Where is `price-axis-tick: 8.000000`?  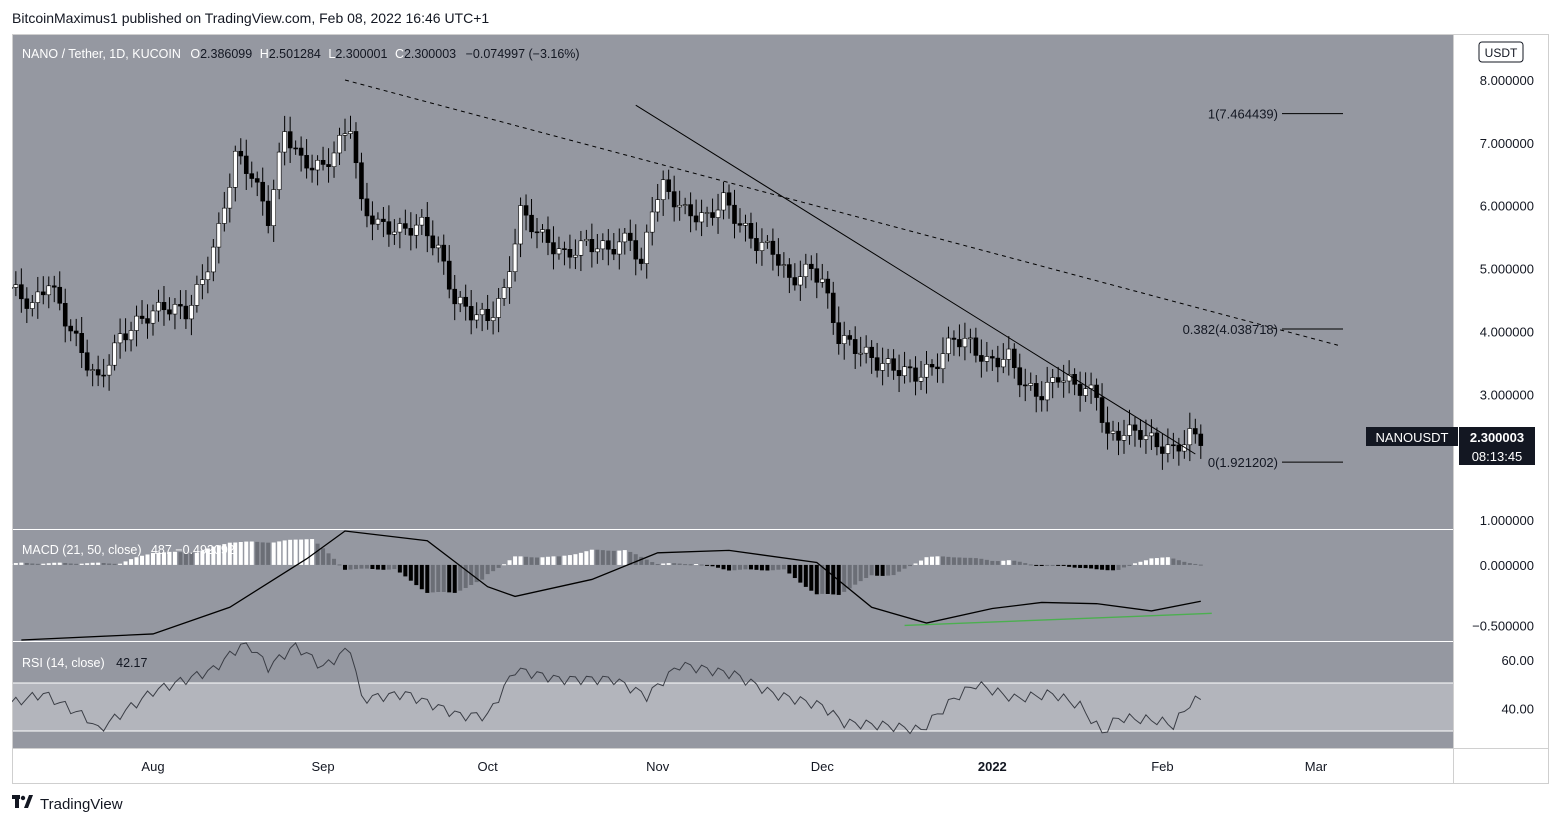 price-axis-tick: 8.000000 is located at coordinates (1507, 80).